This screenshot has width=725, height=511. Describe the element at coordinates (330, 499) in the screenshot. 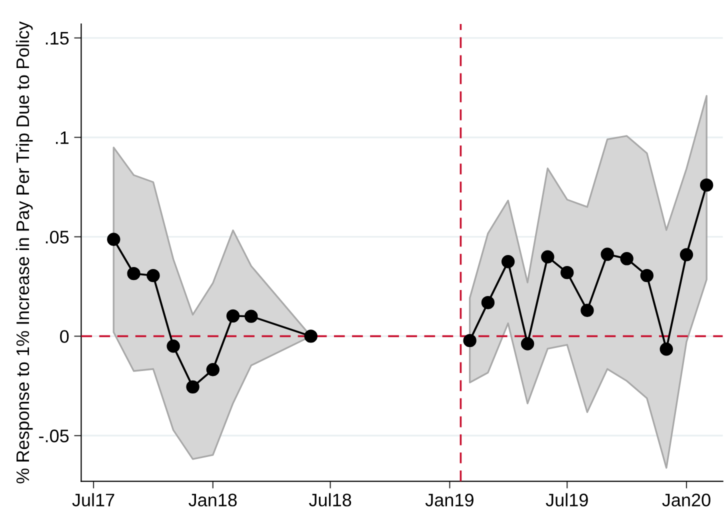

I see `x-tick-label: Jul18` at that location.